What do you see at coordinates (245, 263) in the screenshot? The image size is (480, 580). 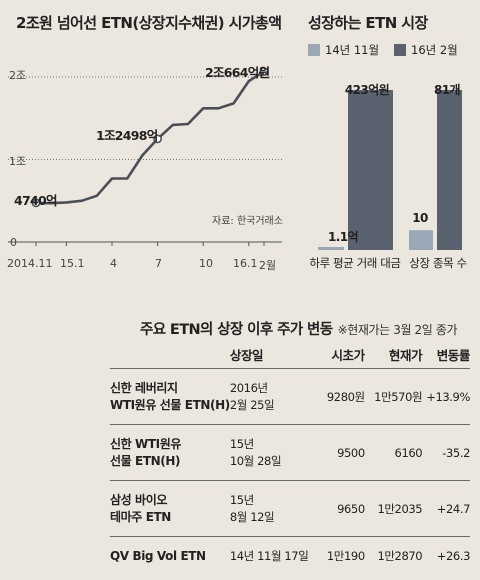 I see `x-tick-16-1: 16.1` at bounding box center [245, 263].